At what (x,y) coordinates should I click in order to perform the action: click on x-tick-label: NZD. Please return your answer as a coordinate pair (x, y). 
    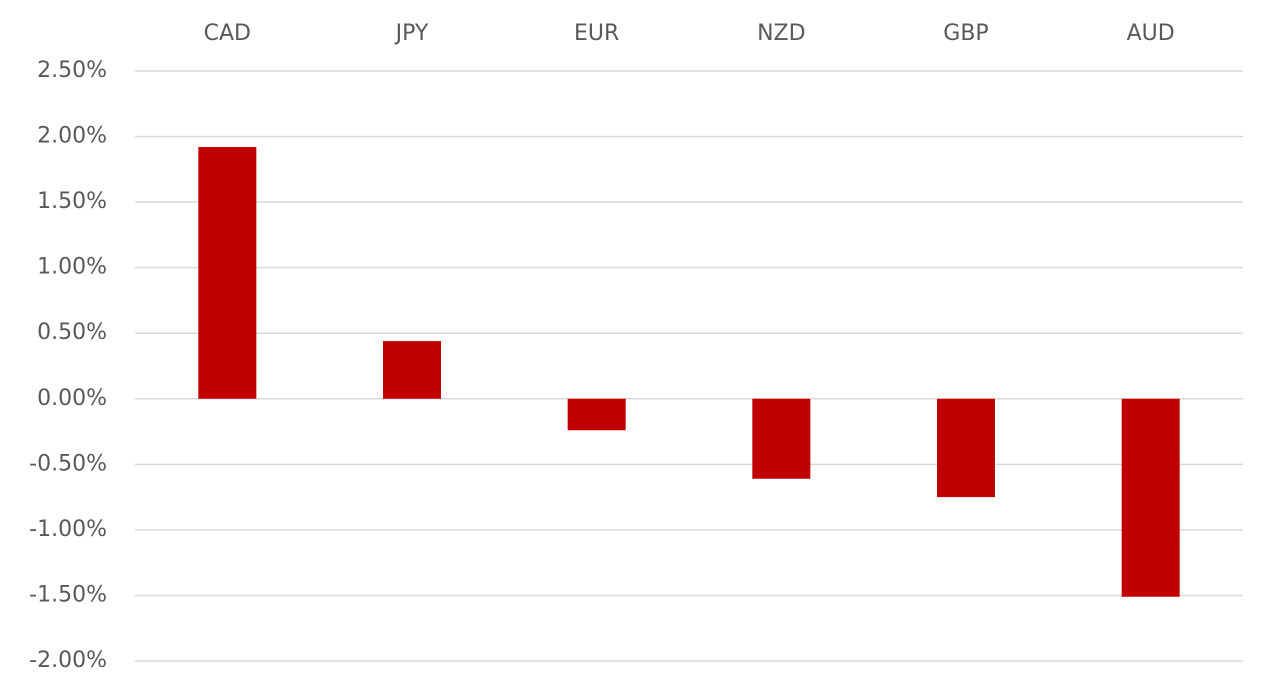
    Looking at the image, I should click on (781, 33).